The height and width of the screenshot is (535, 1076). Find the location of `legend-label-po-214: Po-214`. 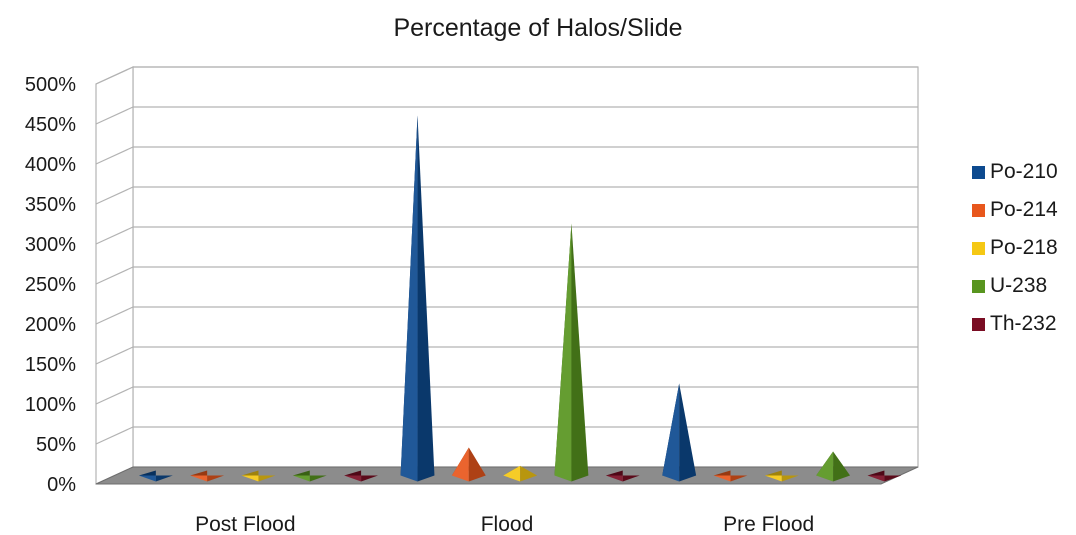

legend-label-po-214: Po-214 is located at coordinates (1024, 209).